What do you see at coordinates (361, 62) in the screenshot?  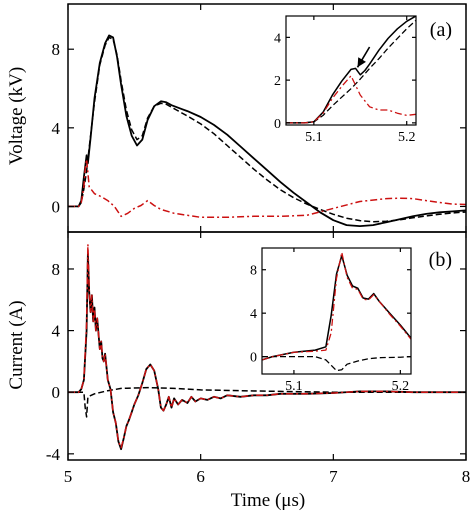 I see `panel-a-inset-arrow-head` at bounding box center [361, 62].